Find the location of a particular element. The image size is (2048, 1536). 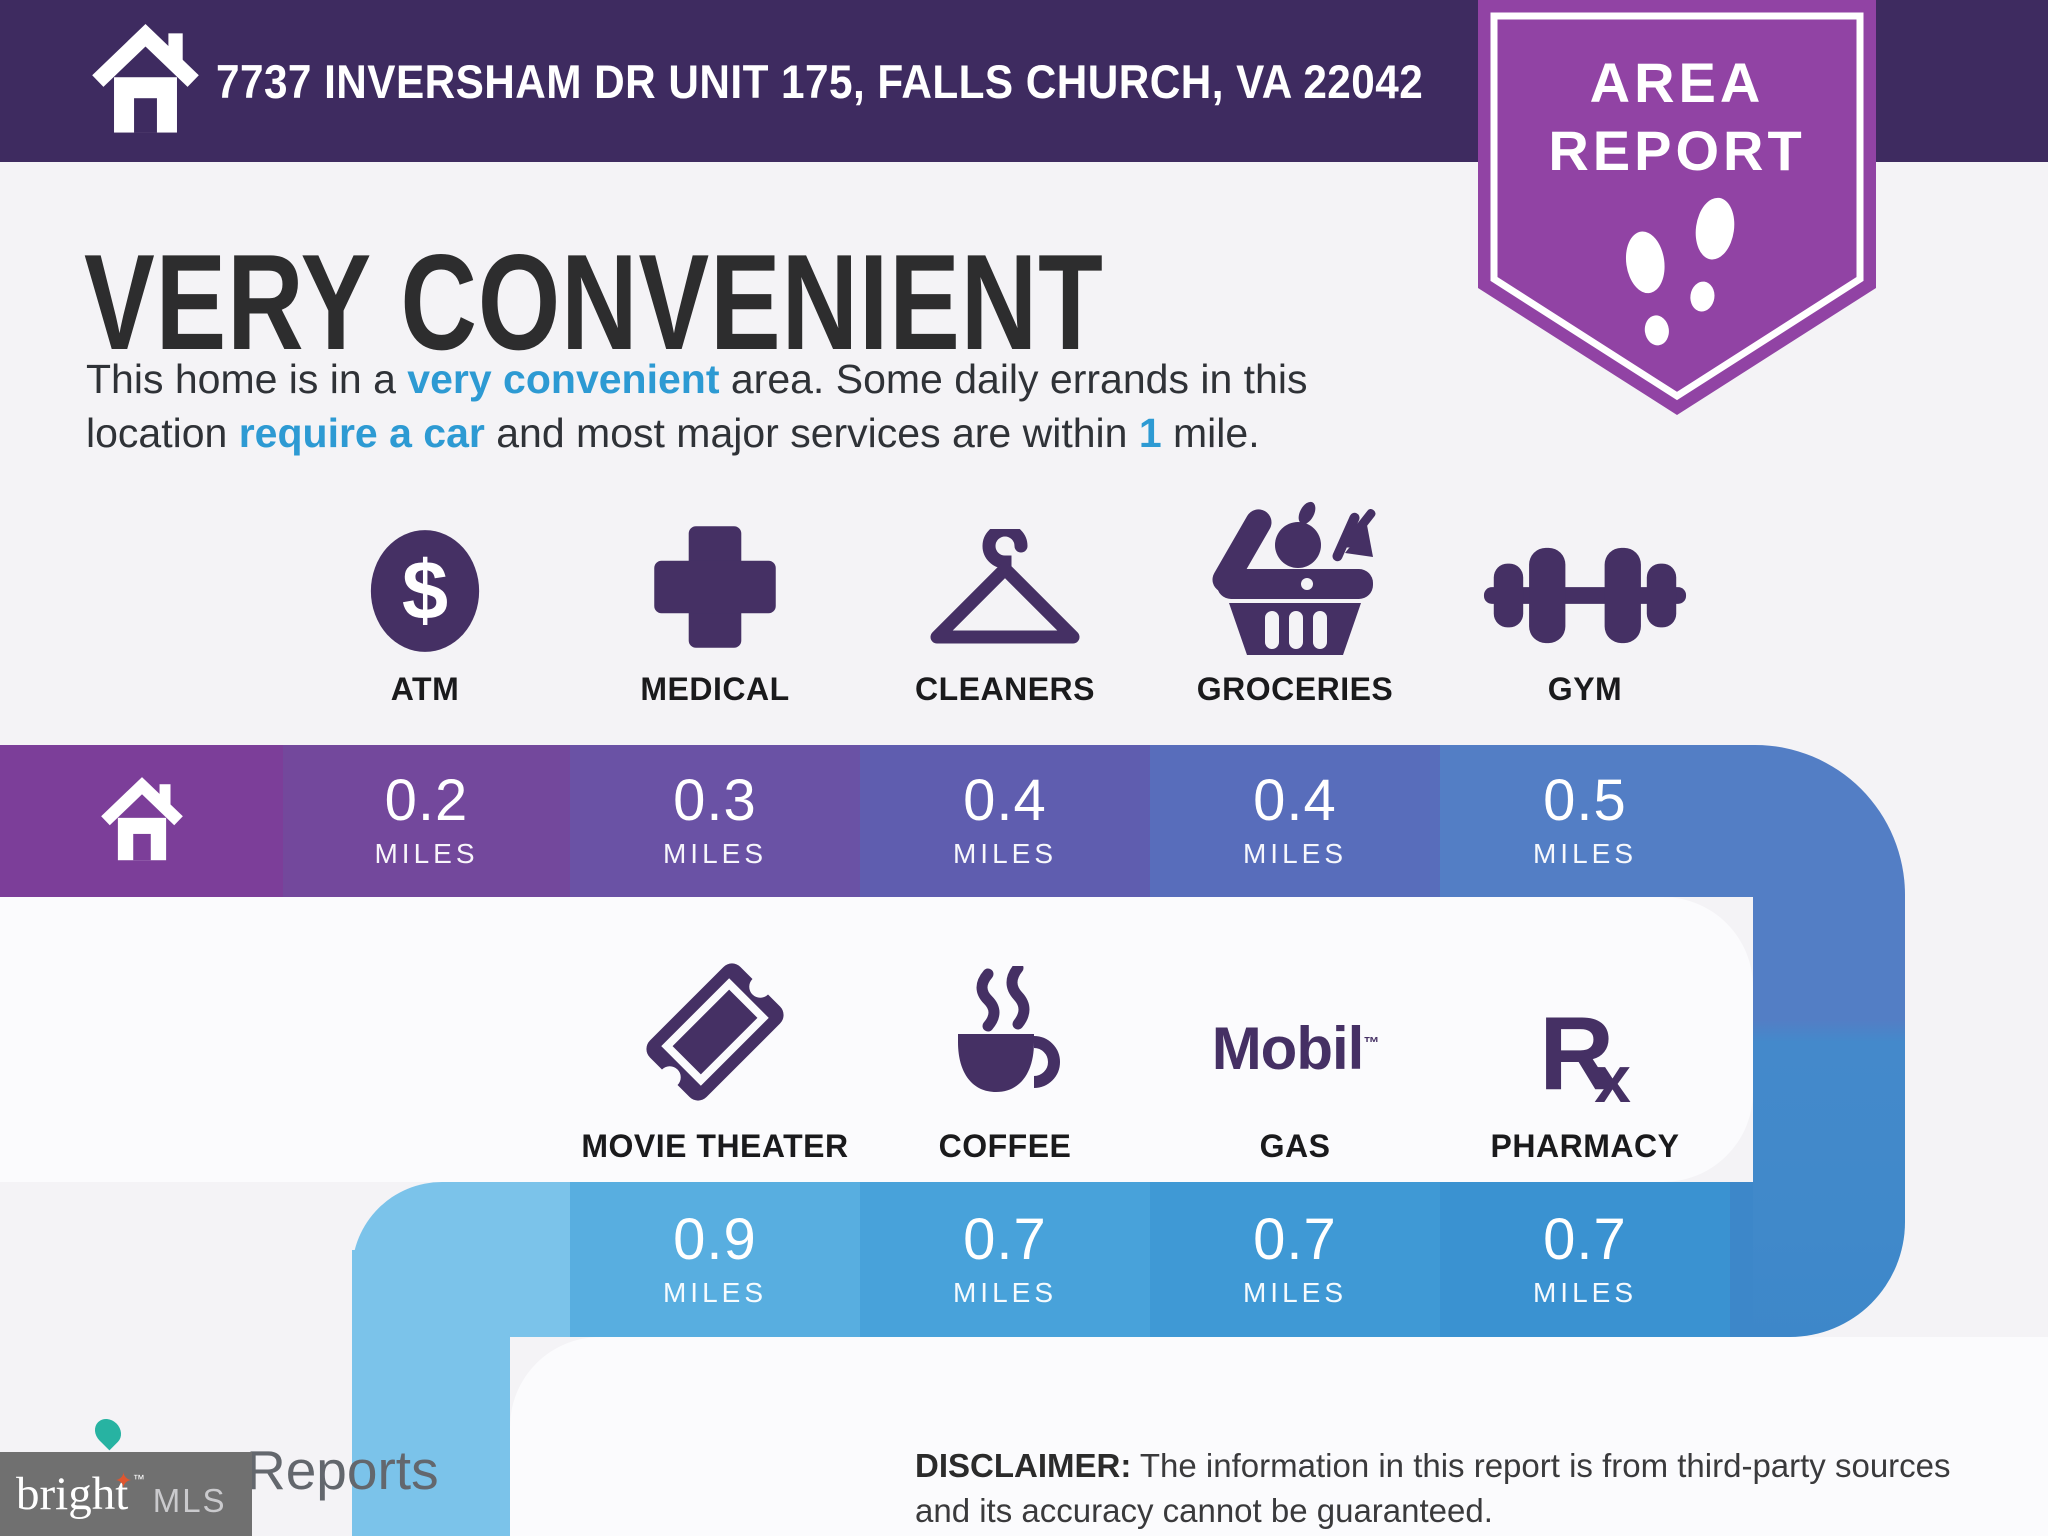

rx-icon: R x is located at coordinates (1585, 1057).